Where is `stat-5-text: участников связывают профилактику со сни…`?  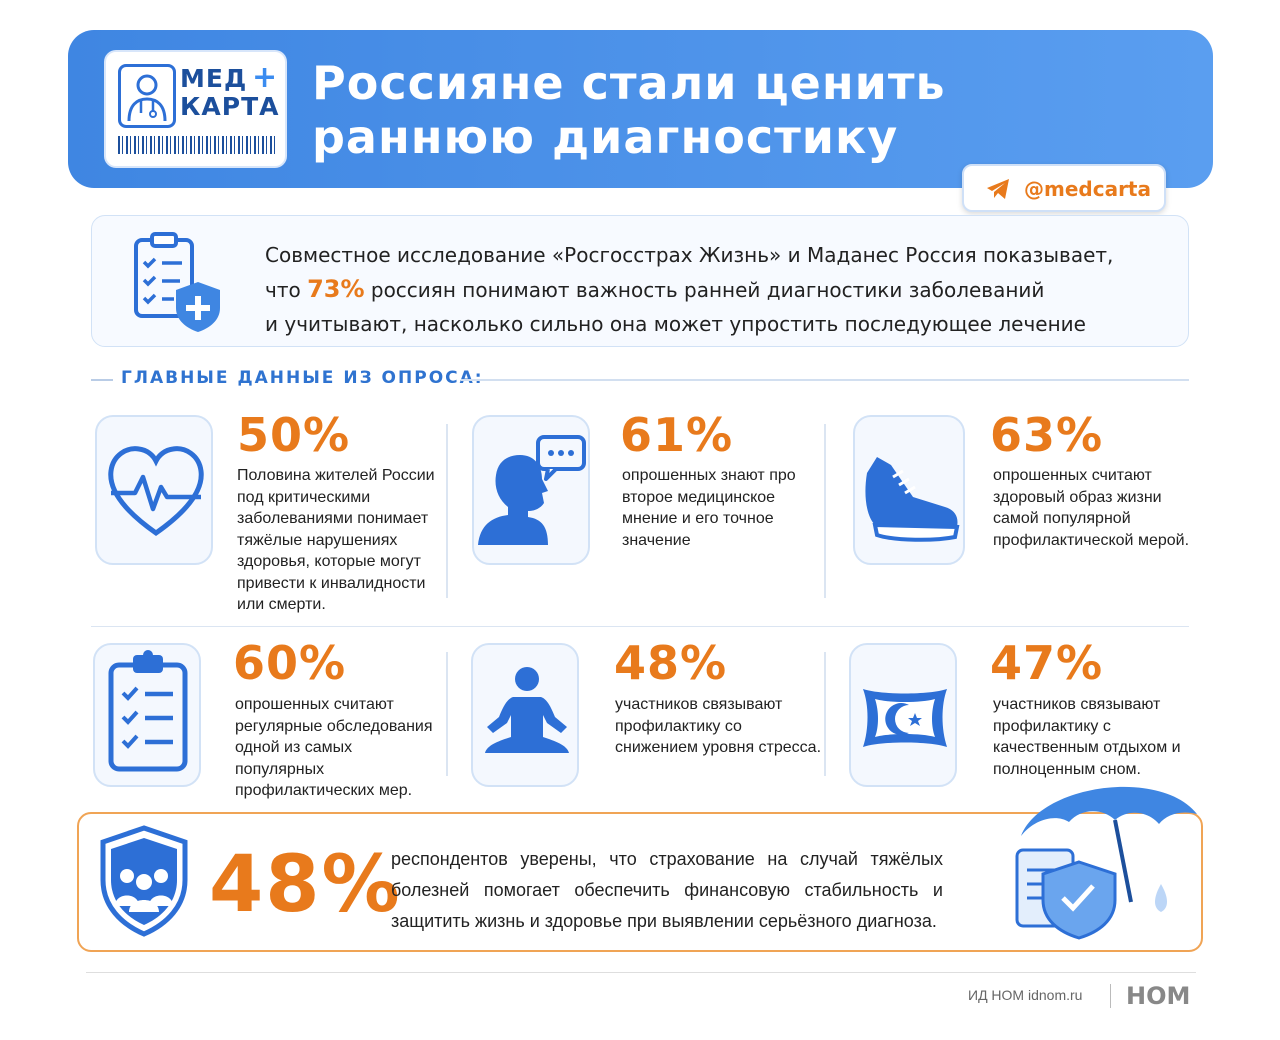 stat-5-text: участников связывают профилактику со сни… is located at coordinates (718, 726).